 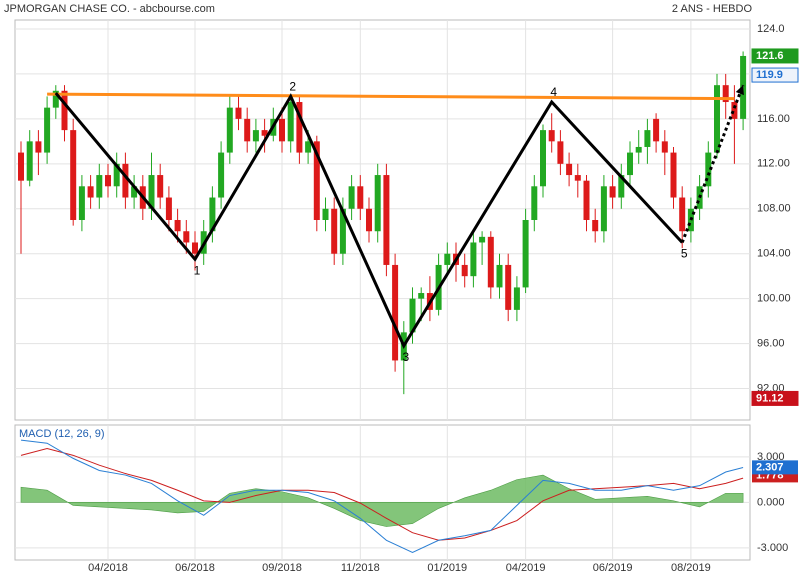 I want to click on x-tick-label: 11/2018, so click(x=360, y=568).